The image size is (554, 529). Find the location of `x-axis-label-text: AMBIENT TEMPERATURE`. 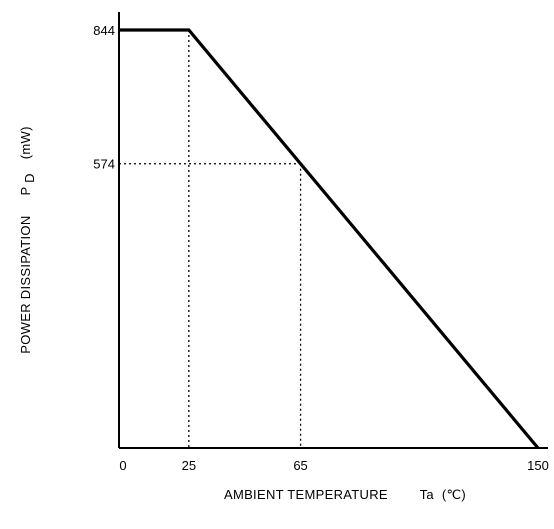

x-axis-label-text: AMBIENT TEMPERATURE is located at coordinates (306, 494).